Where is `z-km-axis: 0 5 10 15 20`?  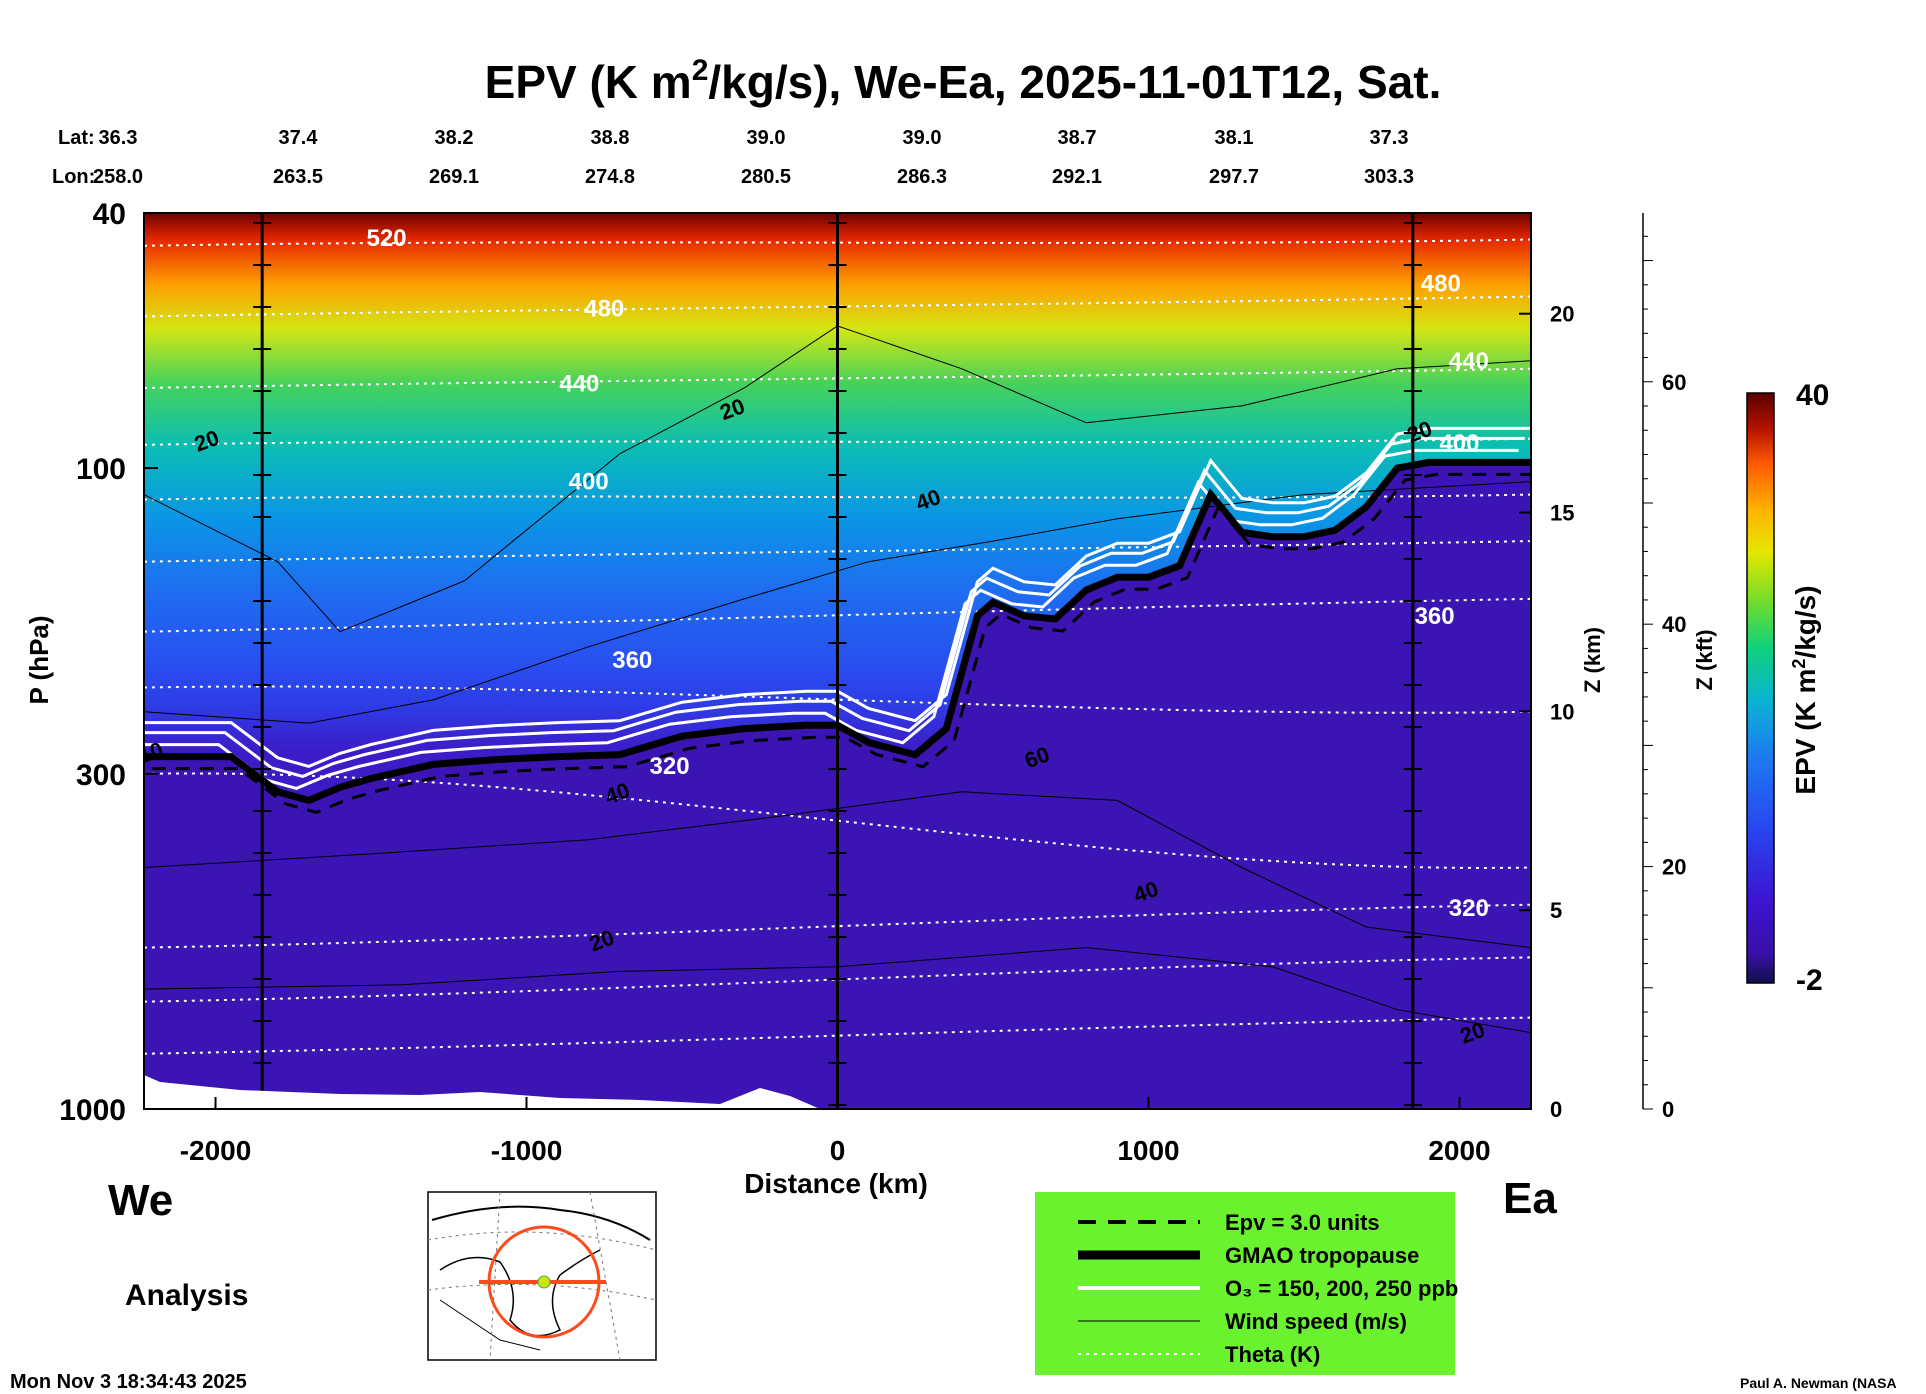 z-km-axis: 0 5 10 15 20 is located at coordinates (1546, 712).